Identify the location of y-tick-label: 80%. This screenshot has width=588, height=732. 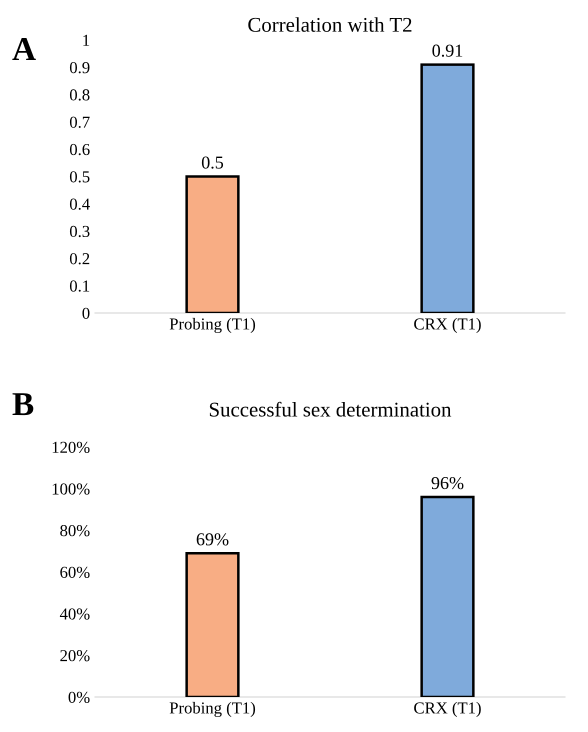
(75, 530).